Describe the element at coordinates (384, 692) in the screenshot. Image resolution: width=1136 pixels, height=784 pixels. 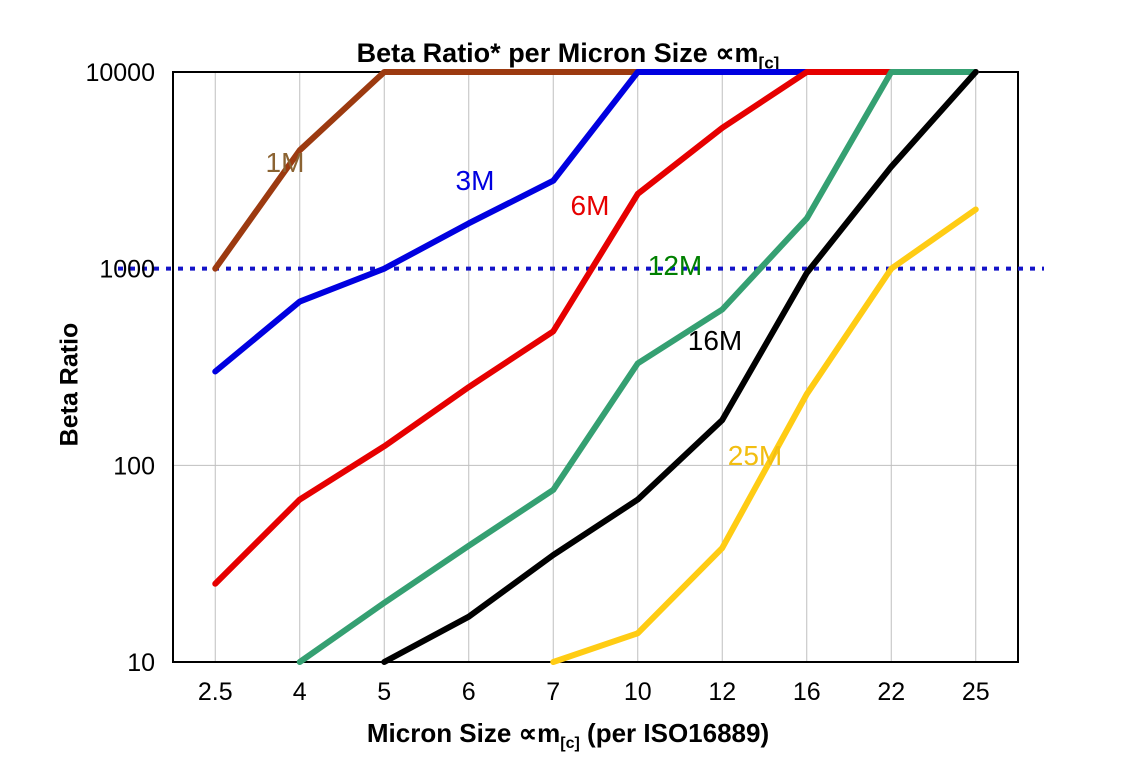
I see `x-tick-label: 5` at that location.